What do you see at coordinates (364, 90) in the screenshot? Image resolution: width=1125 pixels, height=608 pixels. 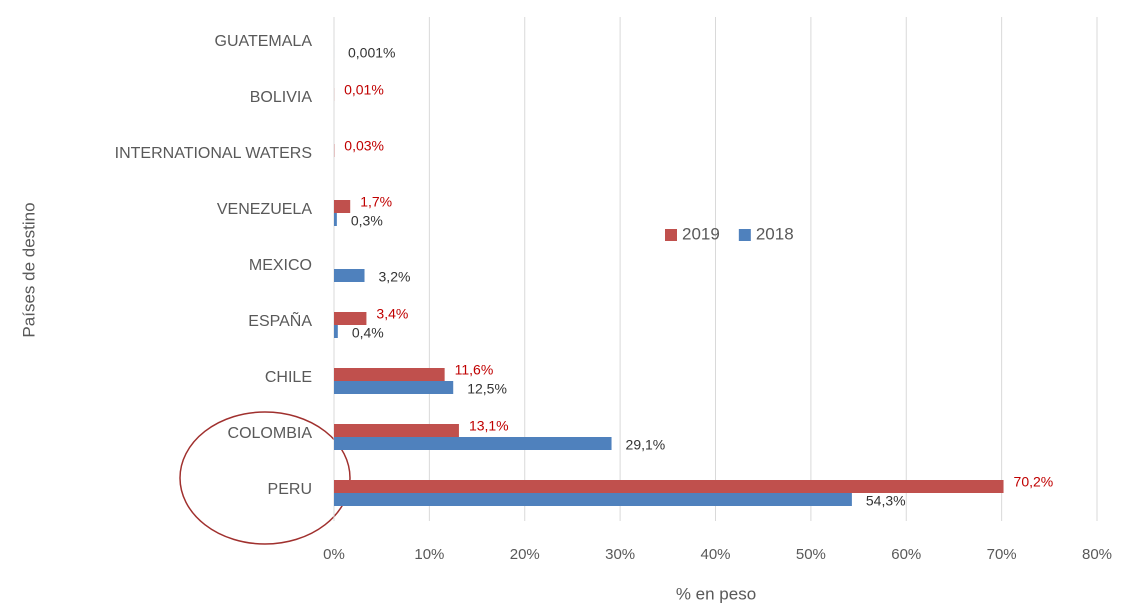 I see `data-label: 0,01%` at bounding box center [364, 90].